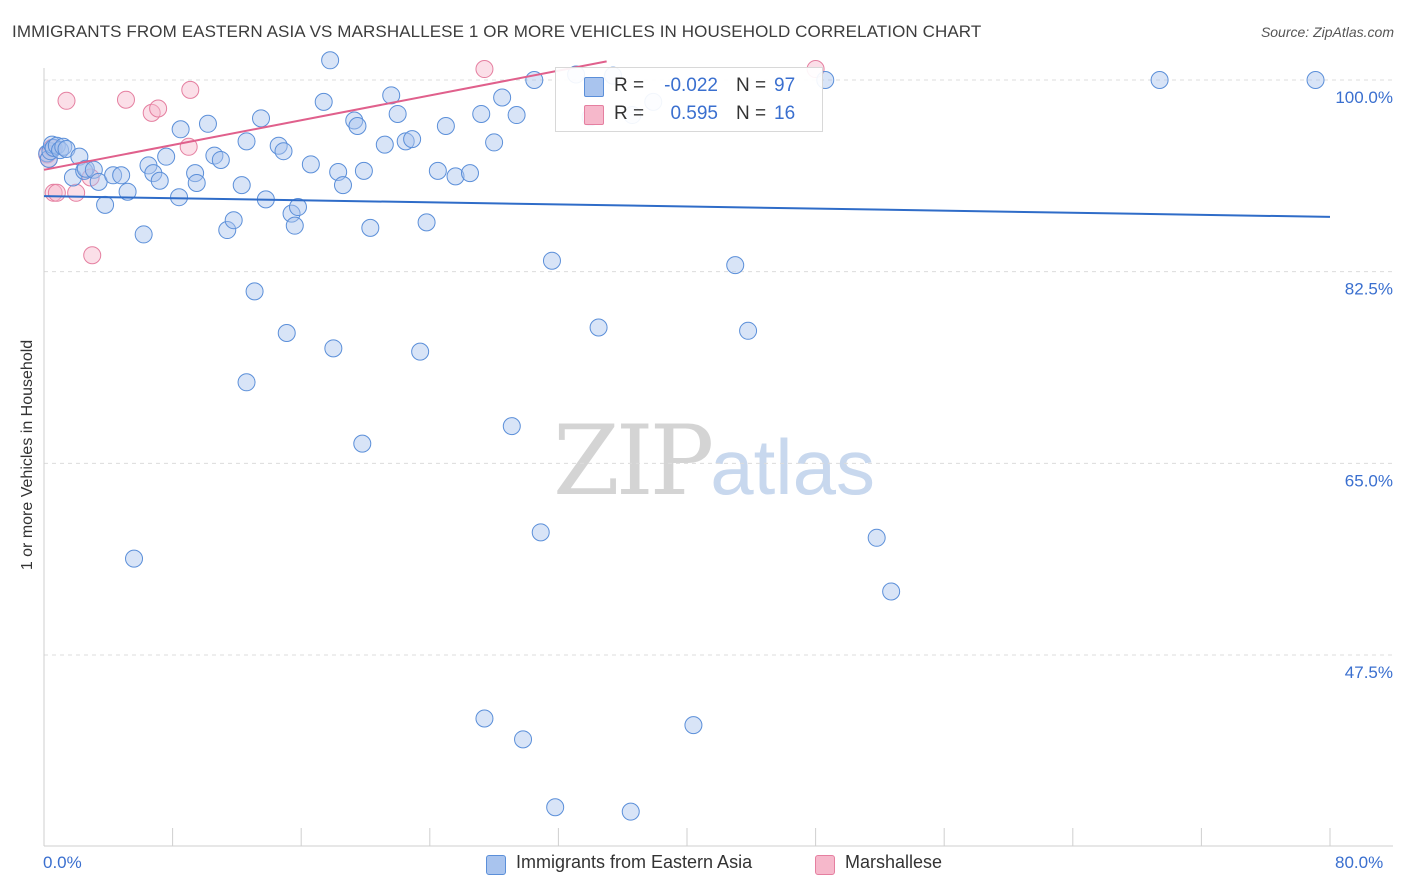 The width and height of the screenshot is (1406, 892). I want to click on legend-swatch-blue, so click(594, 87).